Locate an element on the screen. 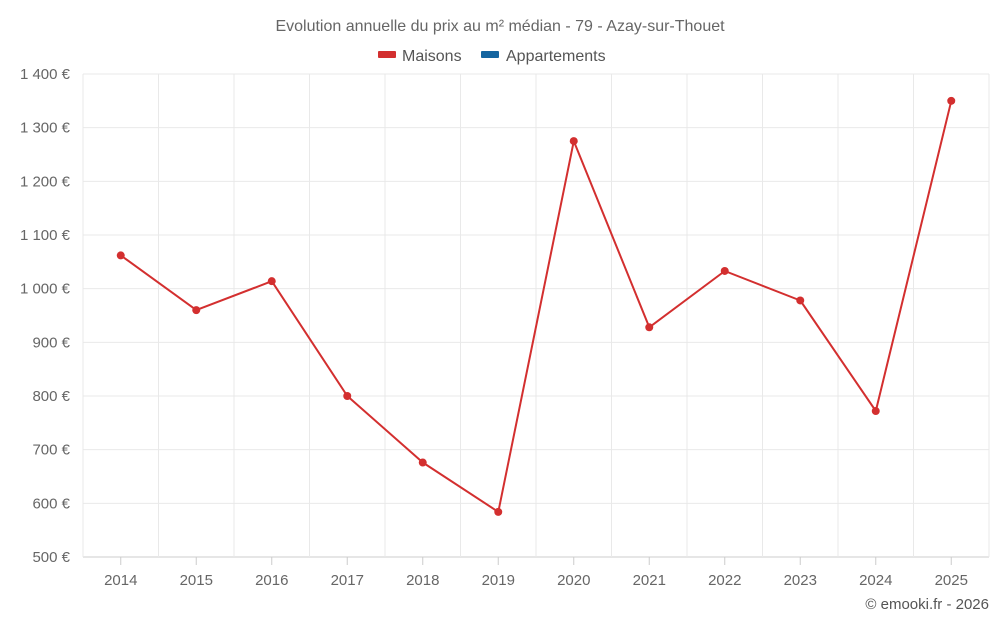 The height and width of the screenshot is (630, 1000). legend-label-maisons: Maisons is located at coordinates (432, 56).